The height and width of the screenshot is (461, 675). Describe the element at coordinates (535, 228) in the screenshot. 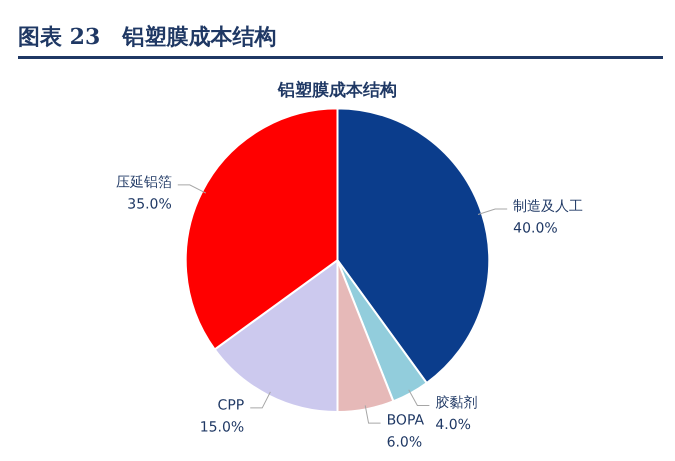

I see `data-label: 40.0%` at that location.